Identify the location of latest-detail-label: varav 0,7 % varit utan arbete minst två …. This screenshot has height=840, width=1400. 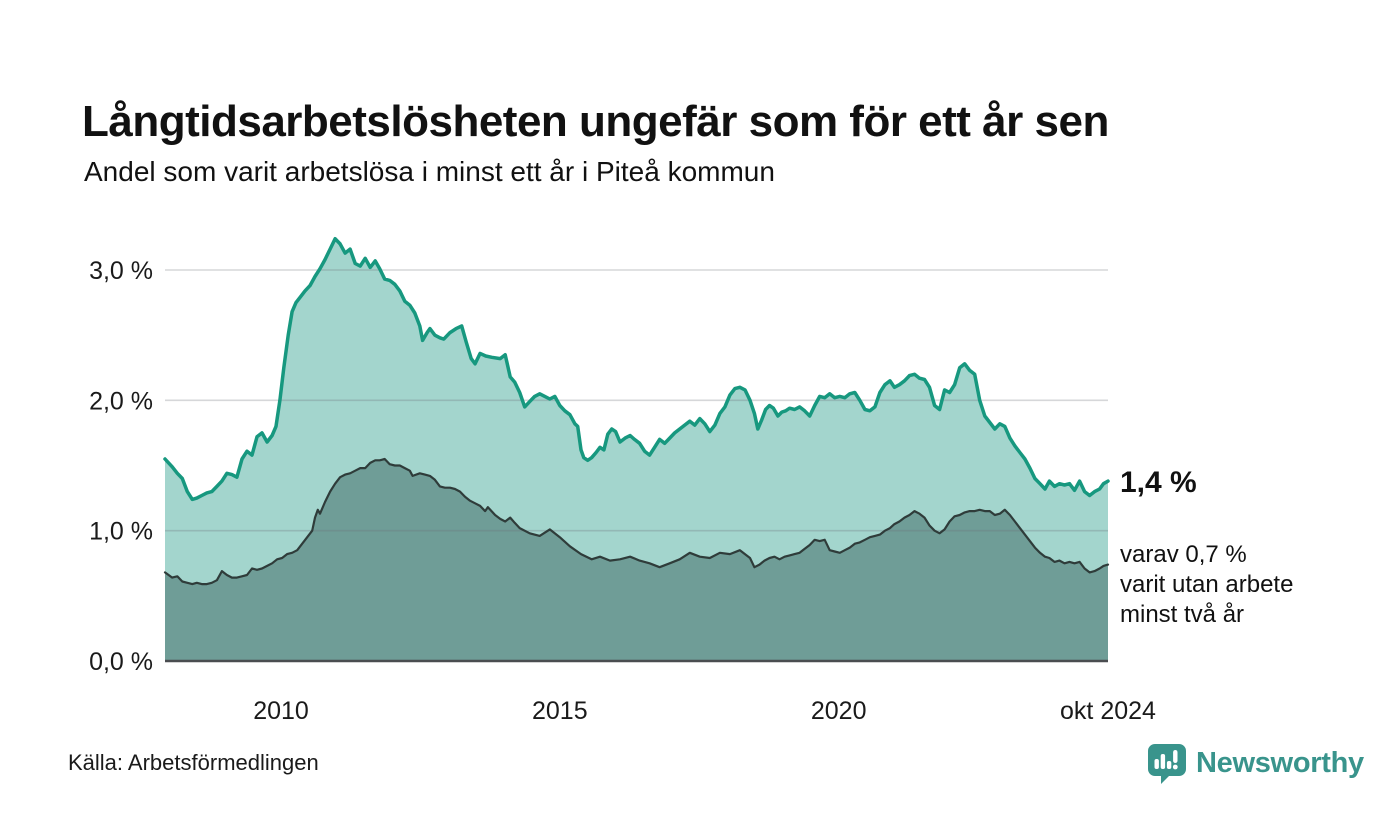
(1206, 585).